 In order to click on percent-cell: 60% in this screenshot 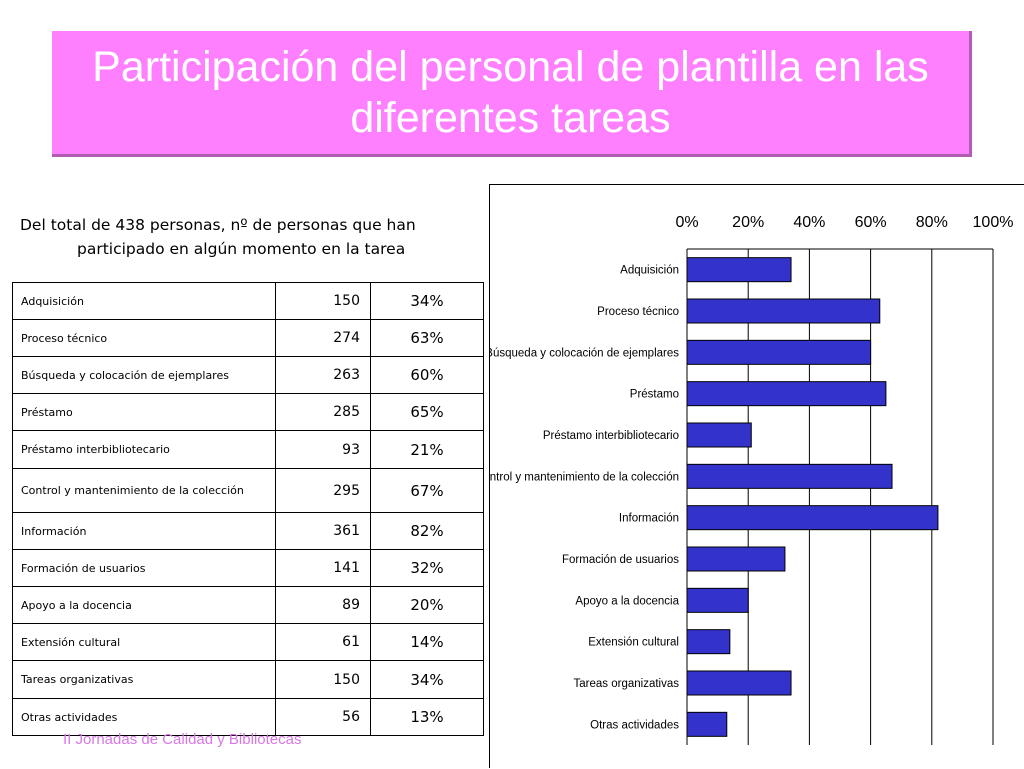, I will do `click(427, 375)`.